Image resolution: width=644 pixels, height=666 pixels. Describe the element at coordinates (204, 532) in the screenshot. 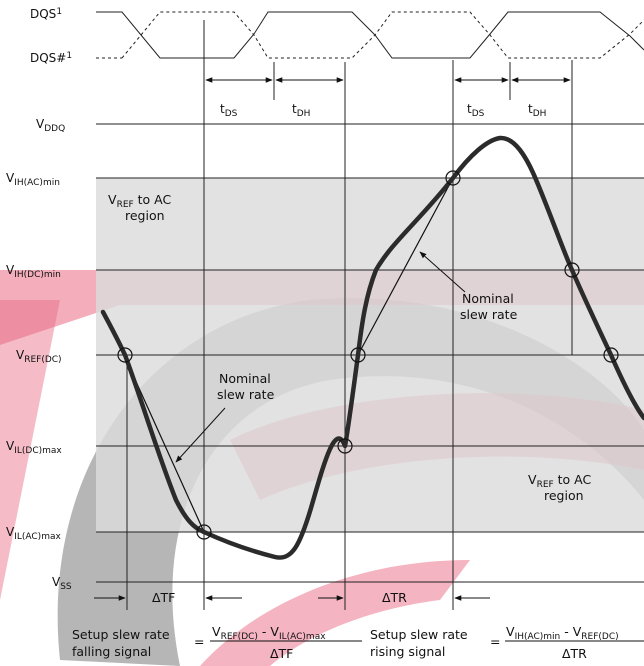

I see `marker-falling-vil-ac` at that location.